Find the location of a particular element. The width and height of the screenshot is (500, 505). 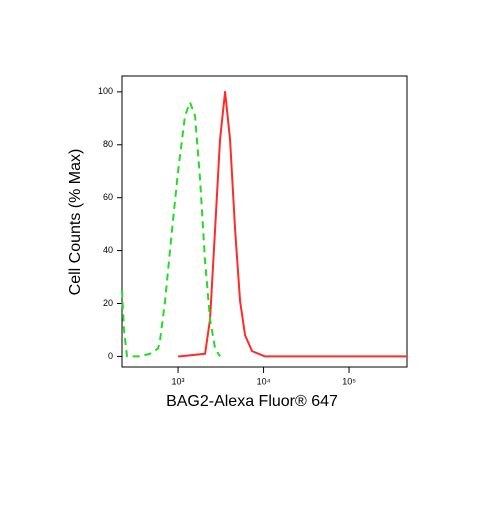

x-axis-label: BAG2-Alexa Fluor® 647 is located at coordinates (252, 401).